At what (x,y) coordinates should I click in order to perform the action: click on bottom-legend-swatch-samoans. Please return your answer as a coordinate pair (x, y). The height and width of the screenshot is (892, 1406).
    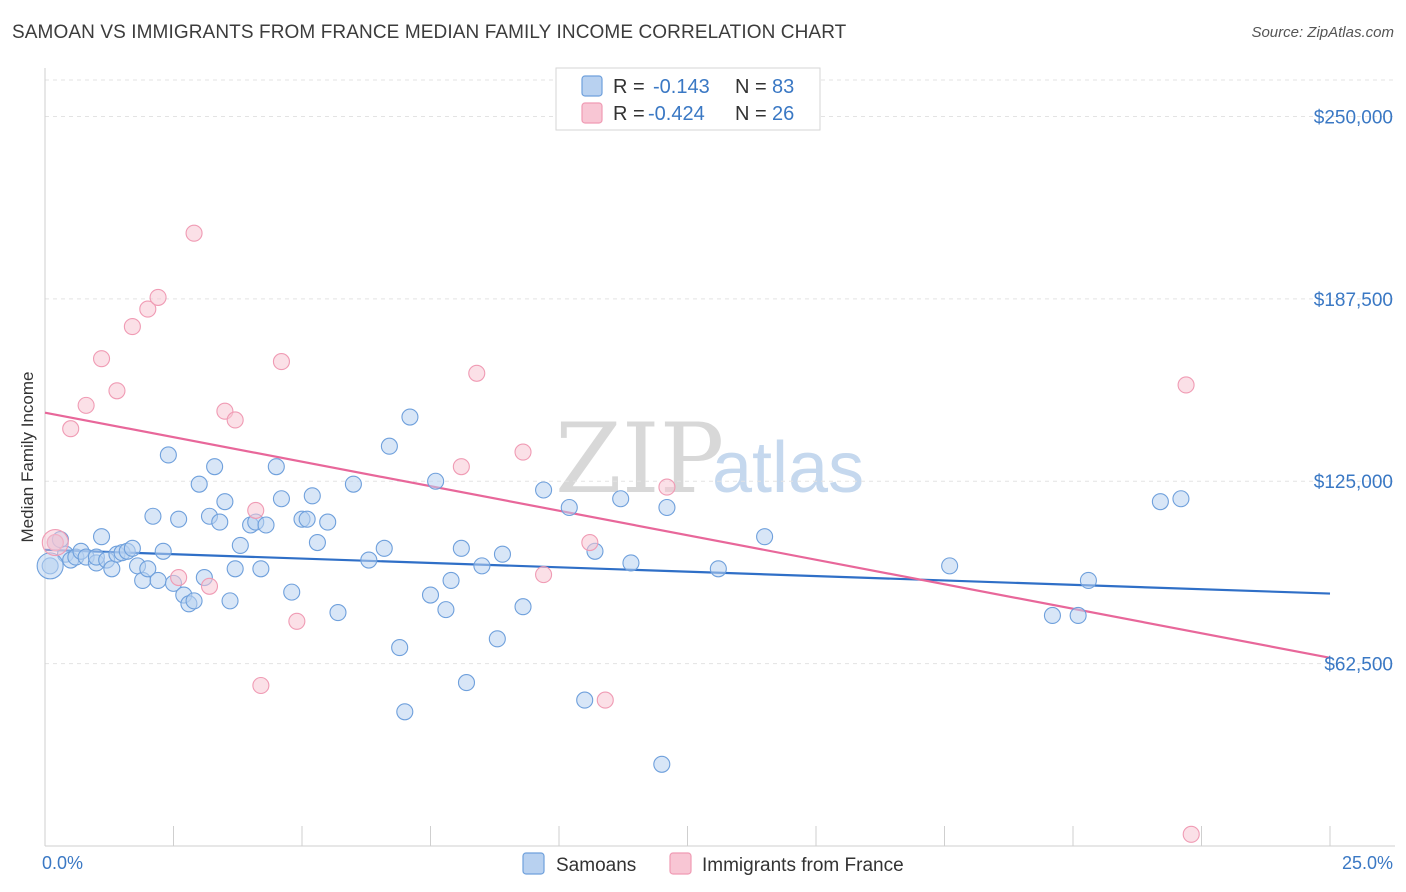
    Looking at the image, I should click on (533, 863).